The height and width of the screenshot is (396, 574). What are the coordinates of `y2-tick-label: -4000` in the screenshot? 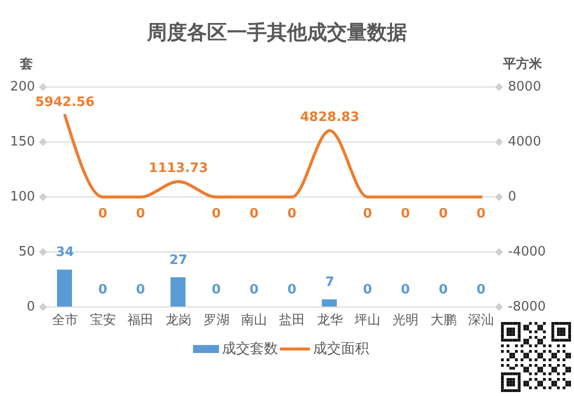 It's located at (527, 252).